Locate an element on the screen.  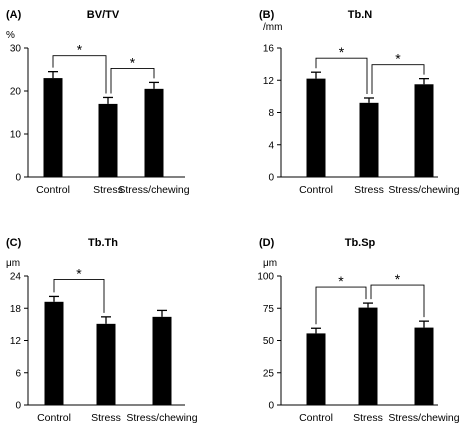
y-tick-label: 18 is located at coordinates (16, 309).